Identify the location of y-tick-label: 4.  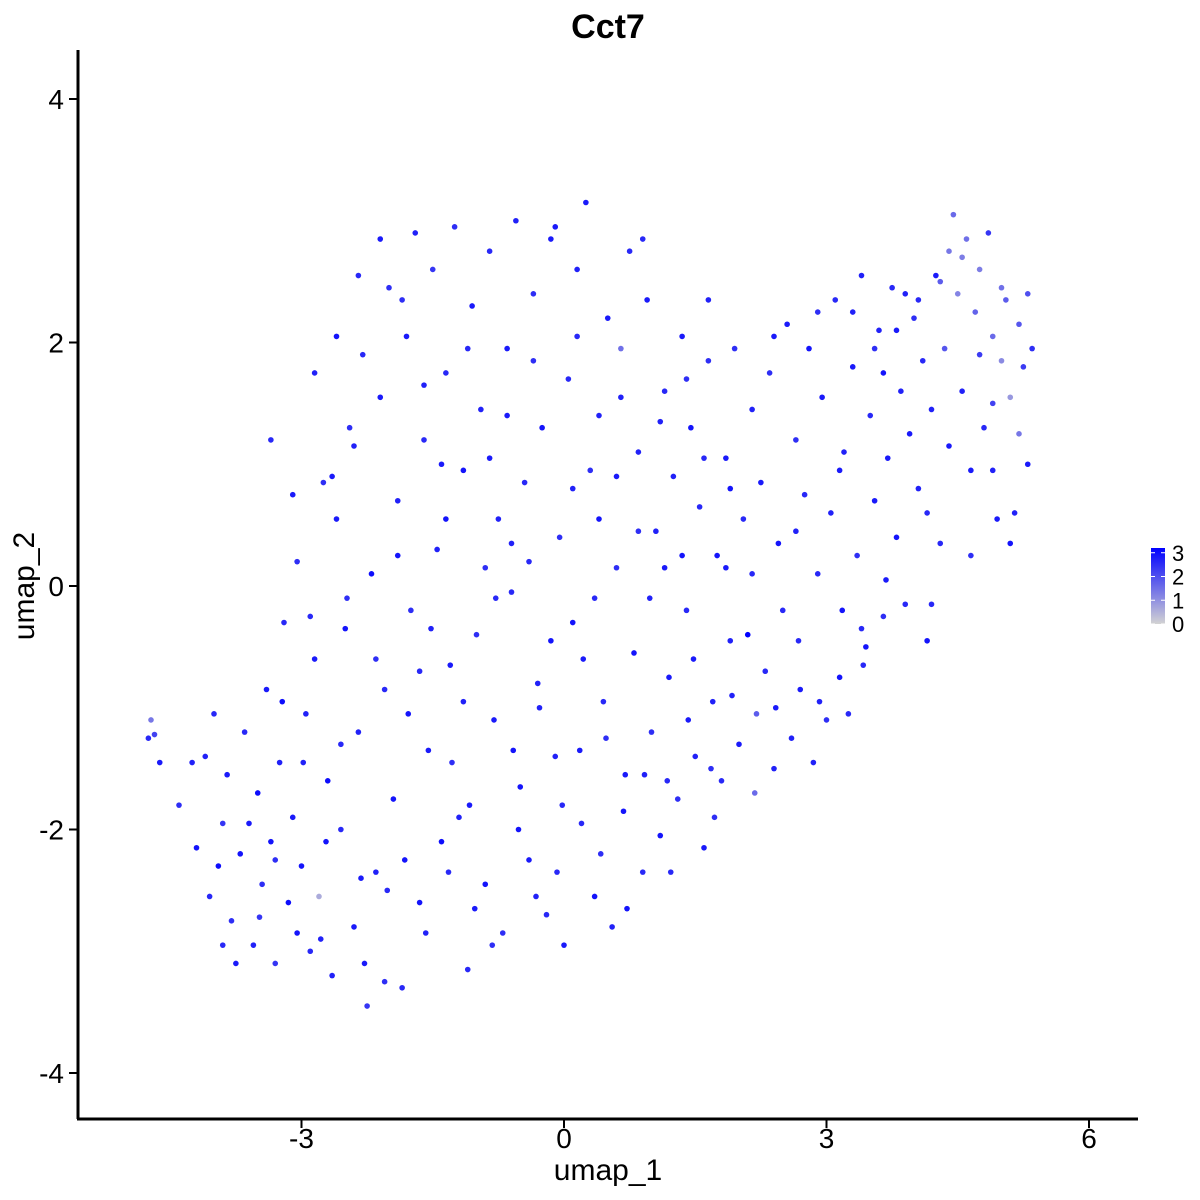
(56, 99).